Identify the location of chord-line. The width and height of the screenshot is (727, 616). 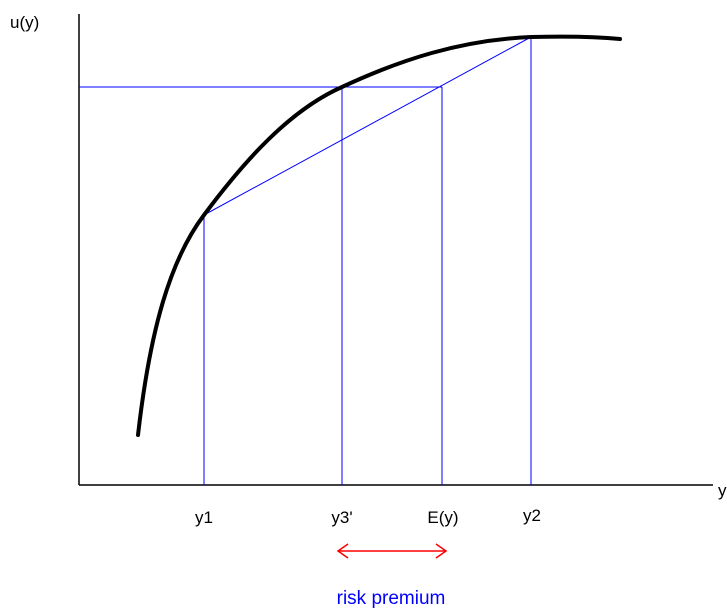
(367, 126).